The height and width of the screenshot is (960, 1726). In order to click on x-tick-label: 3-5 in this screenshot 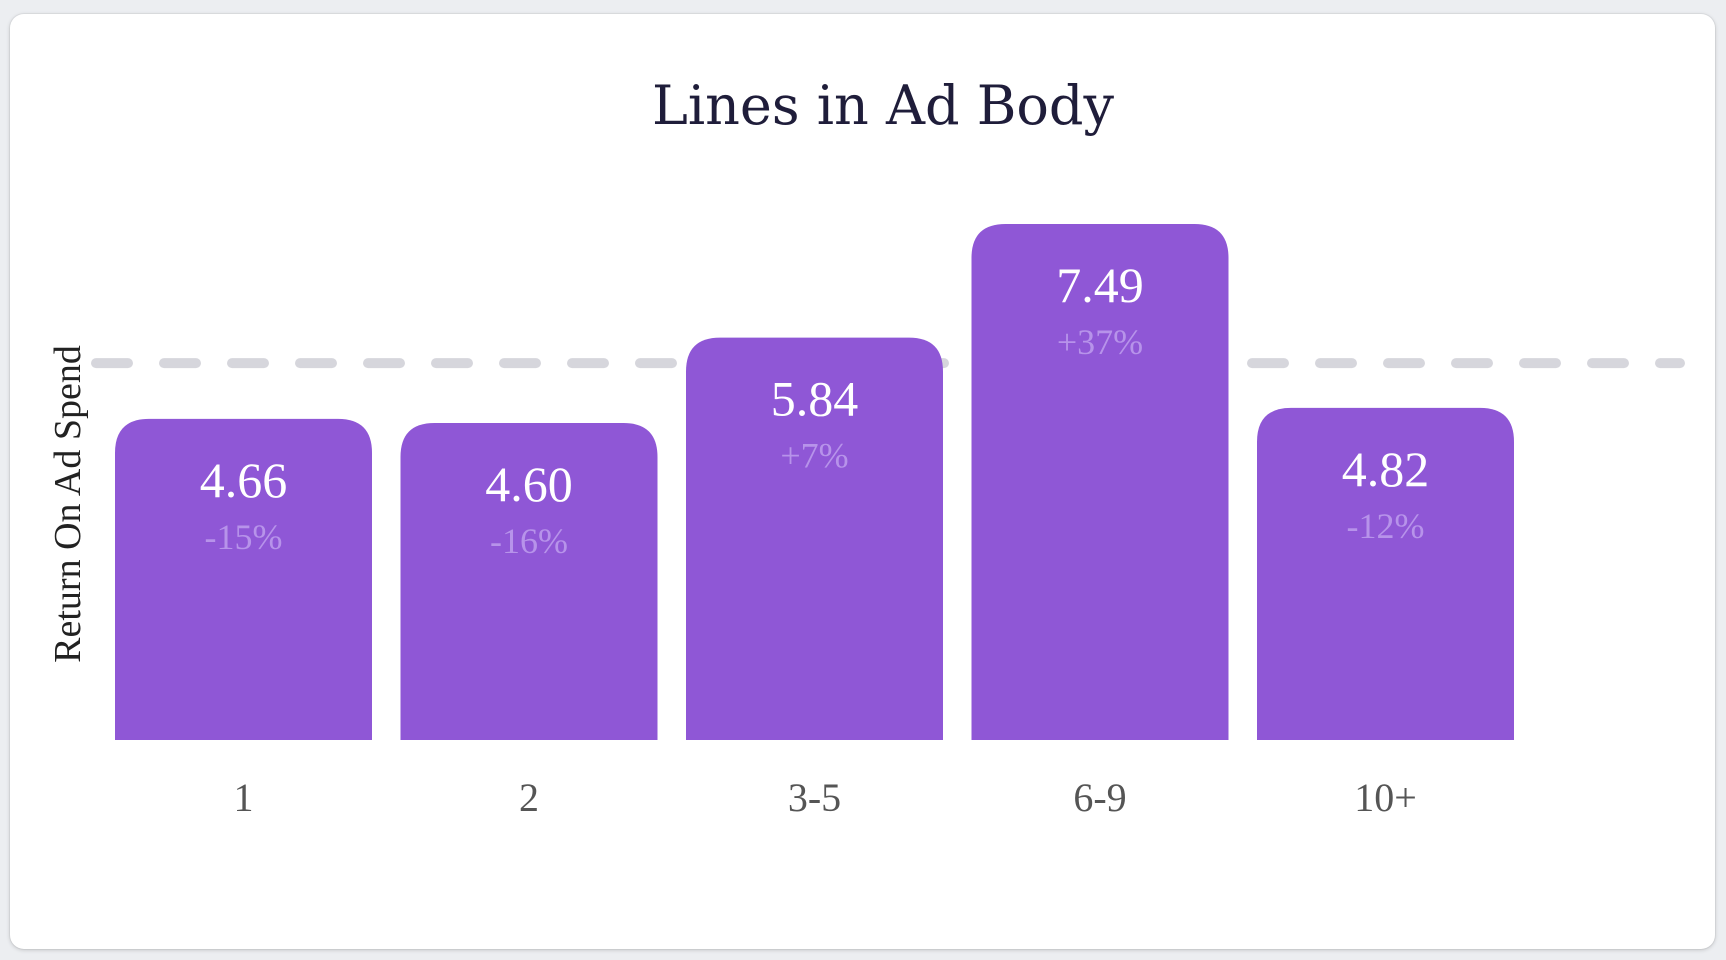, I will do `click(814, 797)`.